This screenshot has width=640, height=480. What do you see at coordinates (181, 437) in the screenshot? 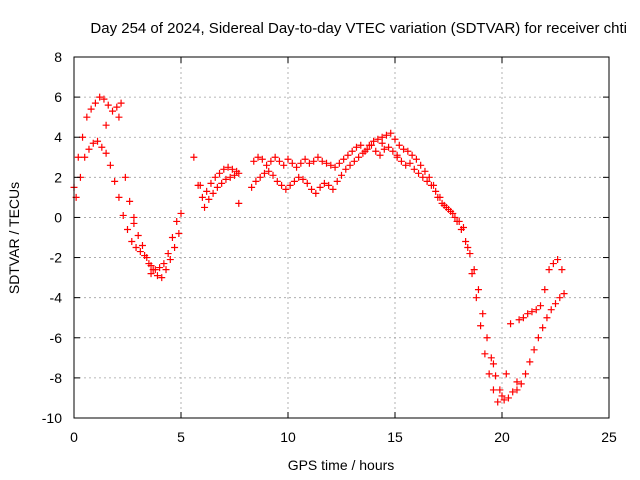
I see `x-tick-label: 5` at bounding box center [181, 437].